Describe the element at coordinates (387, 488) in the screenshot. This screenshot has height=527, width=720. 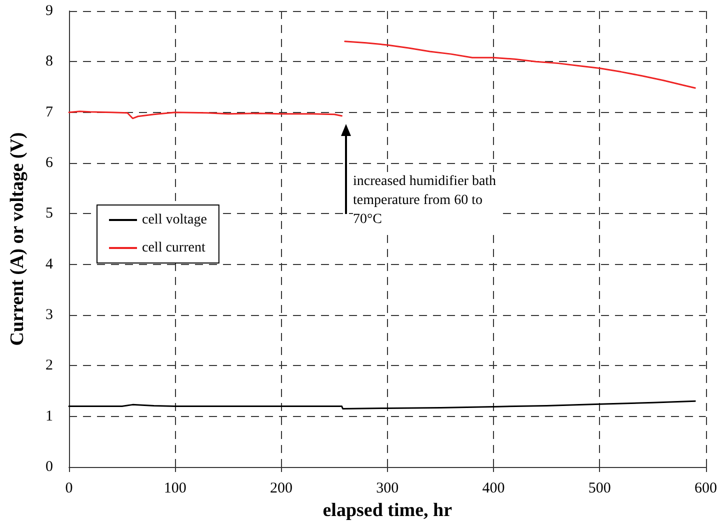
I see `x-tick-label: 300` at that location.